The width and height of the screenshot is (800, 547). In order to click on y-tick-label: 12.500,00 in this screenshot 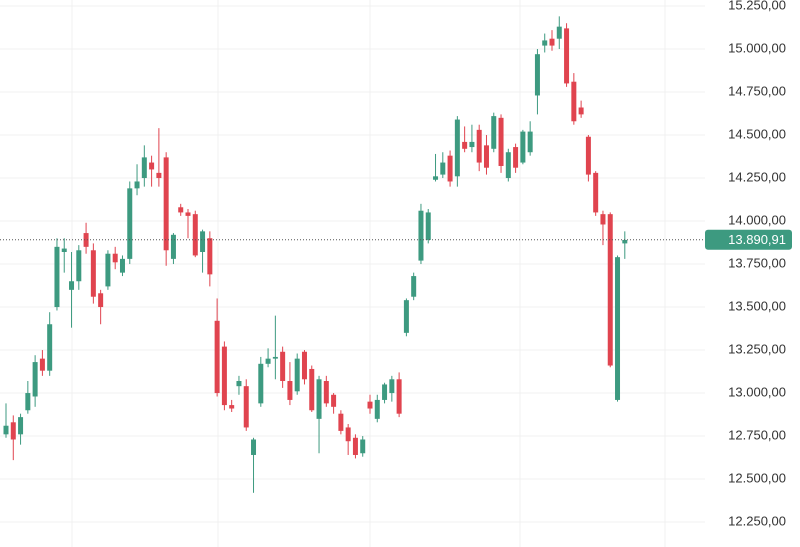, I will do `click(757, 477)`.